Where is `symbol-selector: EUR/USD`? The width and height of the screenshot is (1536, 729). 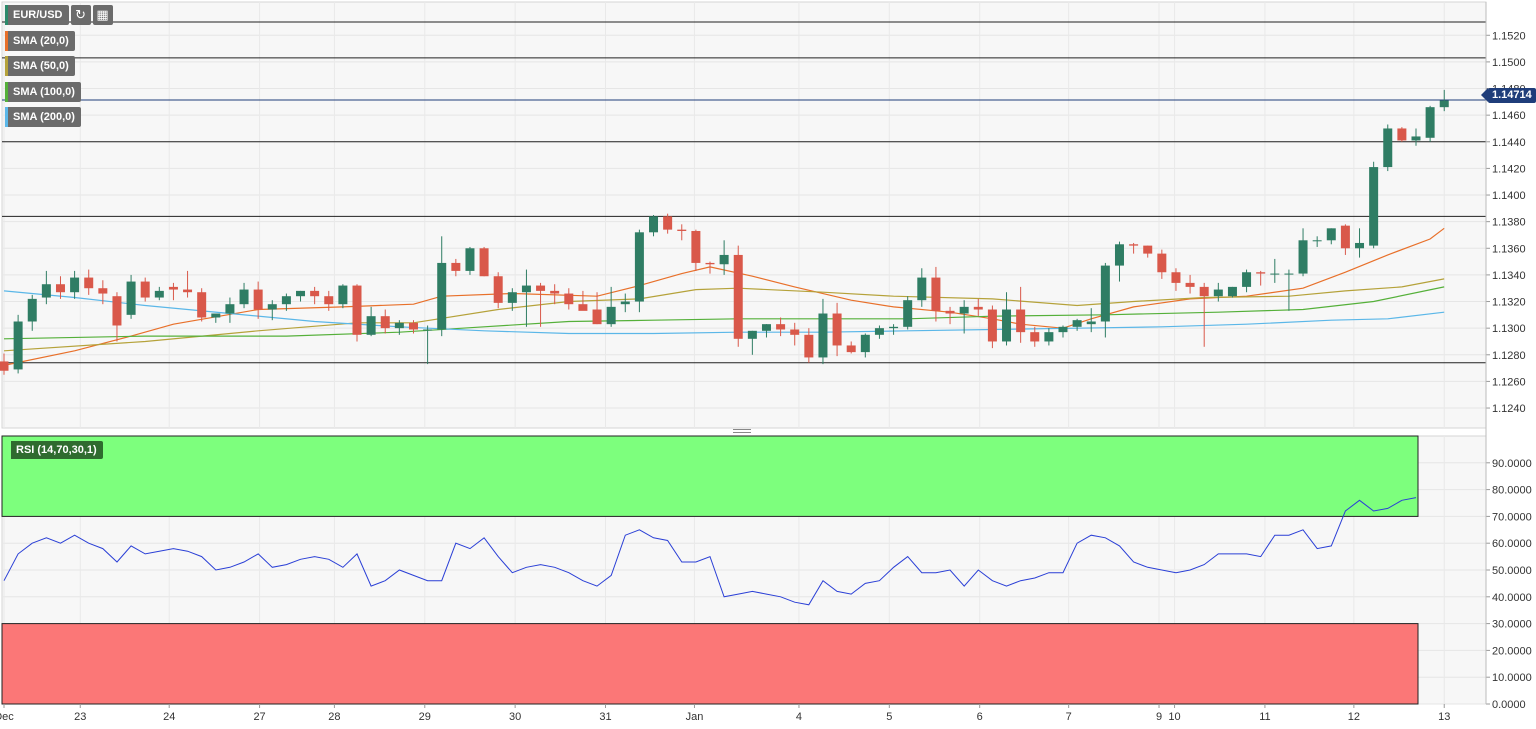
symbol-selector: EUR/USD is located at coordinates (37, 15).